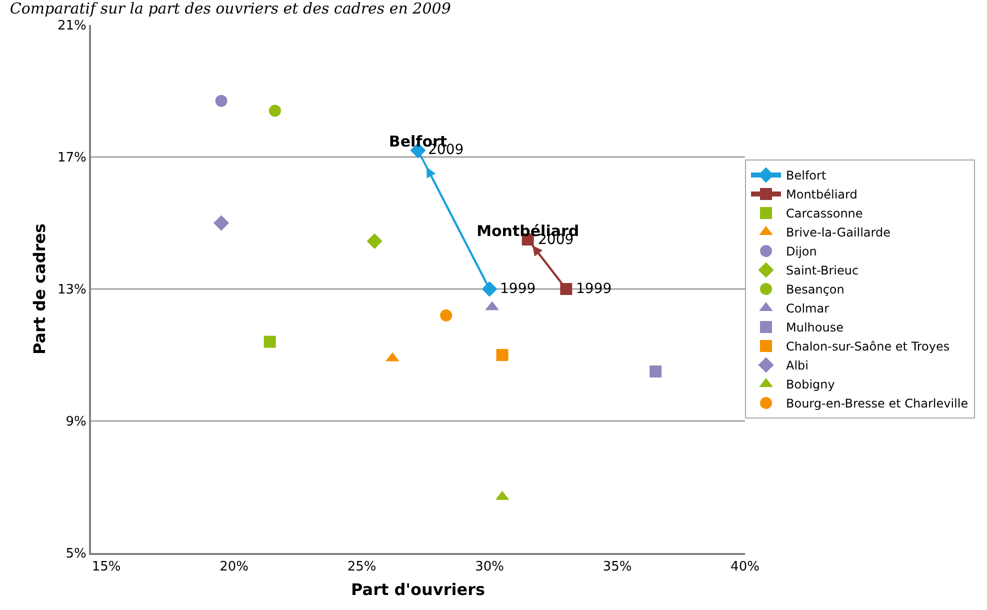 The height and width of the screenshot is (610, 987). Describe the element at coordinates (106, 567) in the screenshot. I see `x-tick-label: 15%` at that location.